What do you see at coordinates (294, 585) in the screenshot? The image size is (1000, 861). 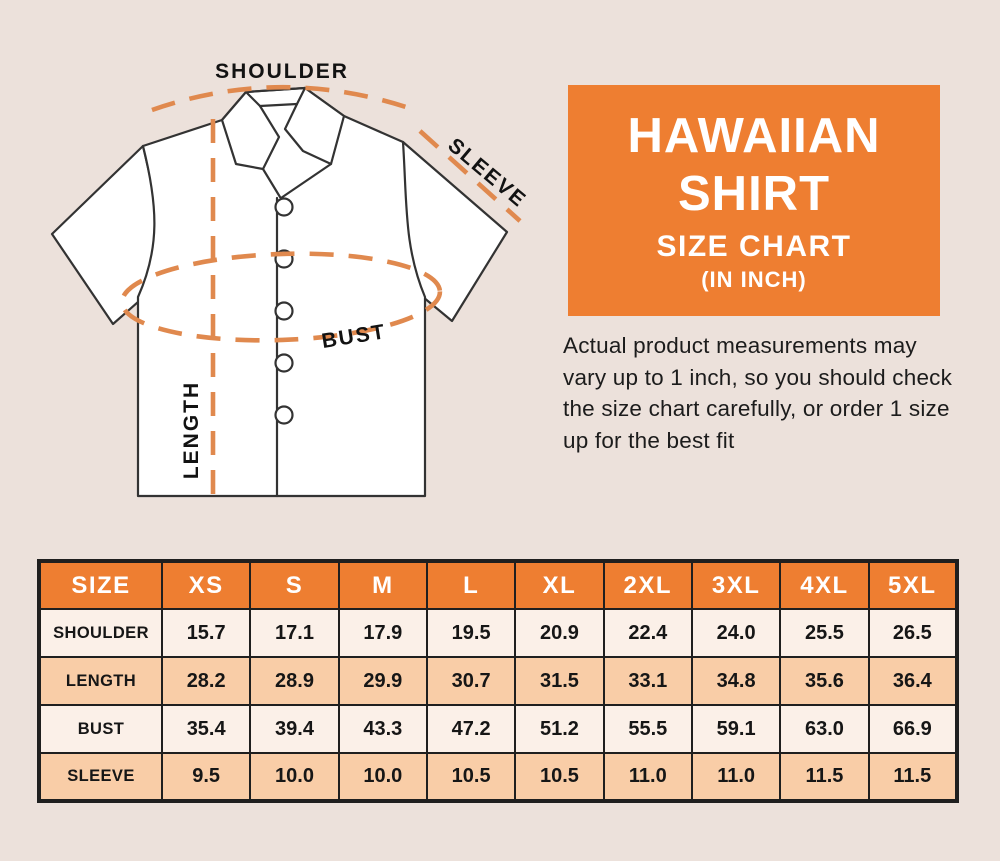 I see `header-cell-s: S` at bounding box center [294, 585].